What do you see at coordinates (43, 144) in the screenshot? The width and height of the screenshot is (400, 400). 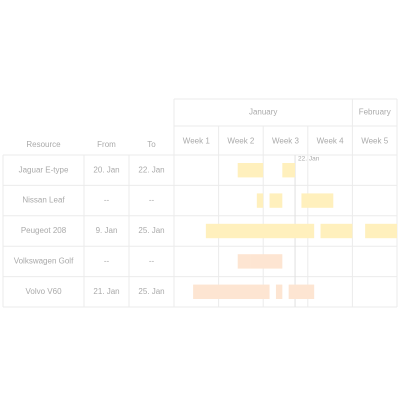 I see `column-header-resource: Resource` at bounding box center [43, 144].